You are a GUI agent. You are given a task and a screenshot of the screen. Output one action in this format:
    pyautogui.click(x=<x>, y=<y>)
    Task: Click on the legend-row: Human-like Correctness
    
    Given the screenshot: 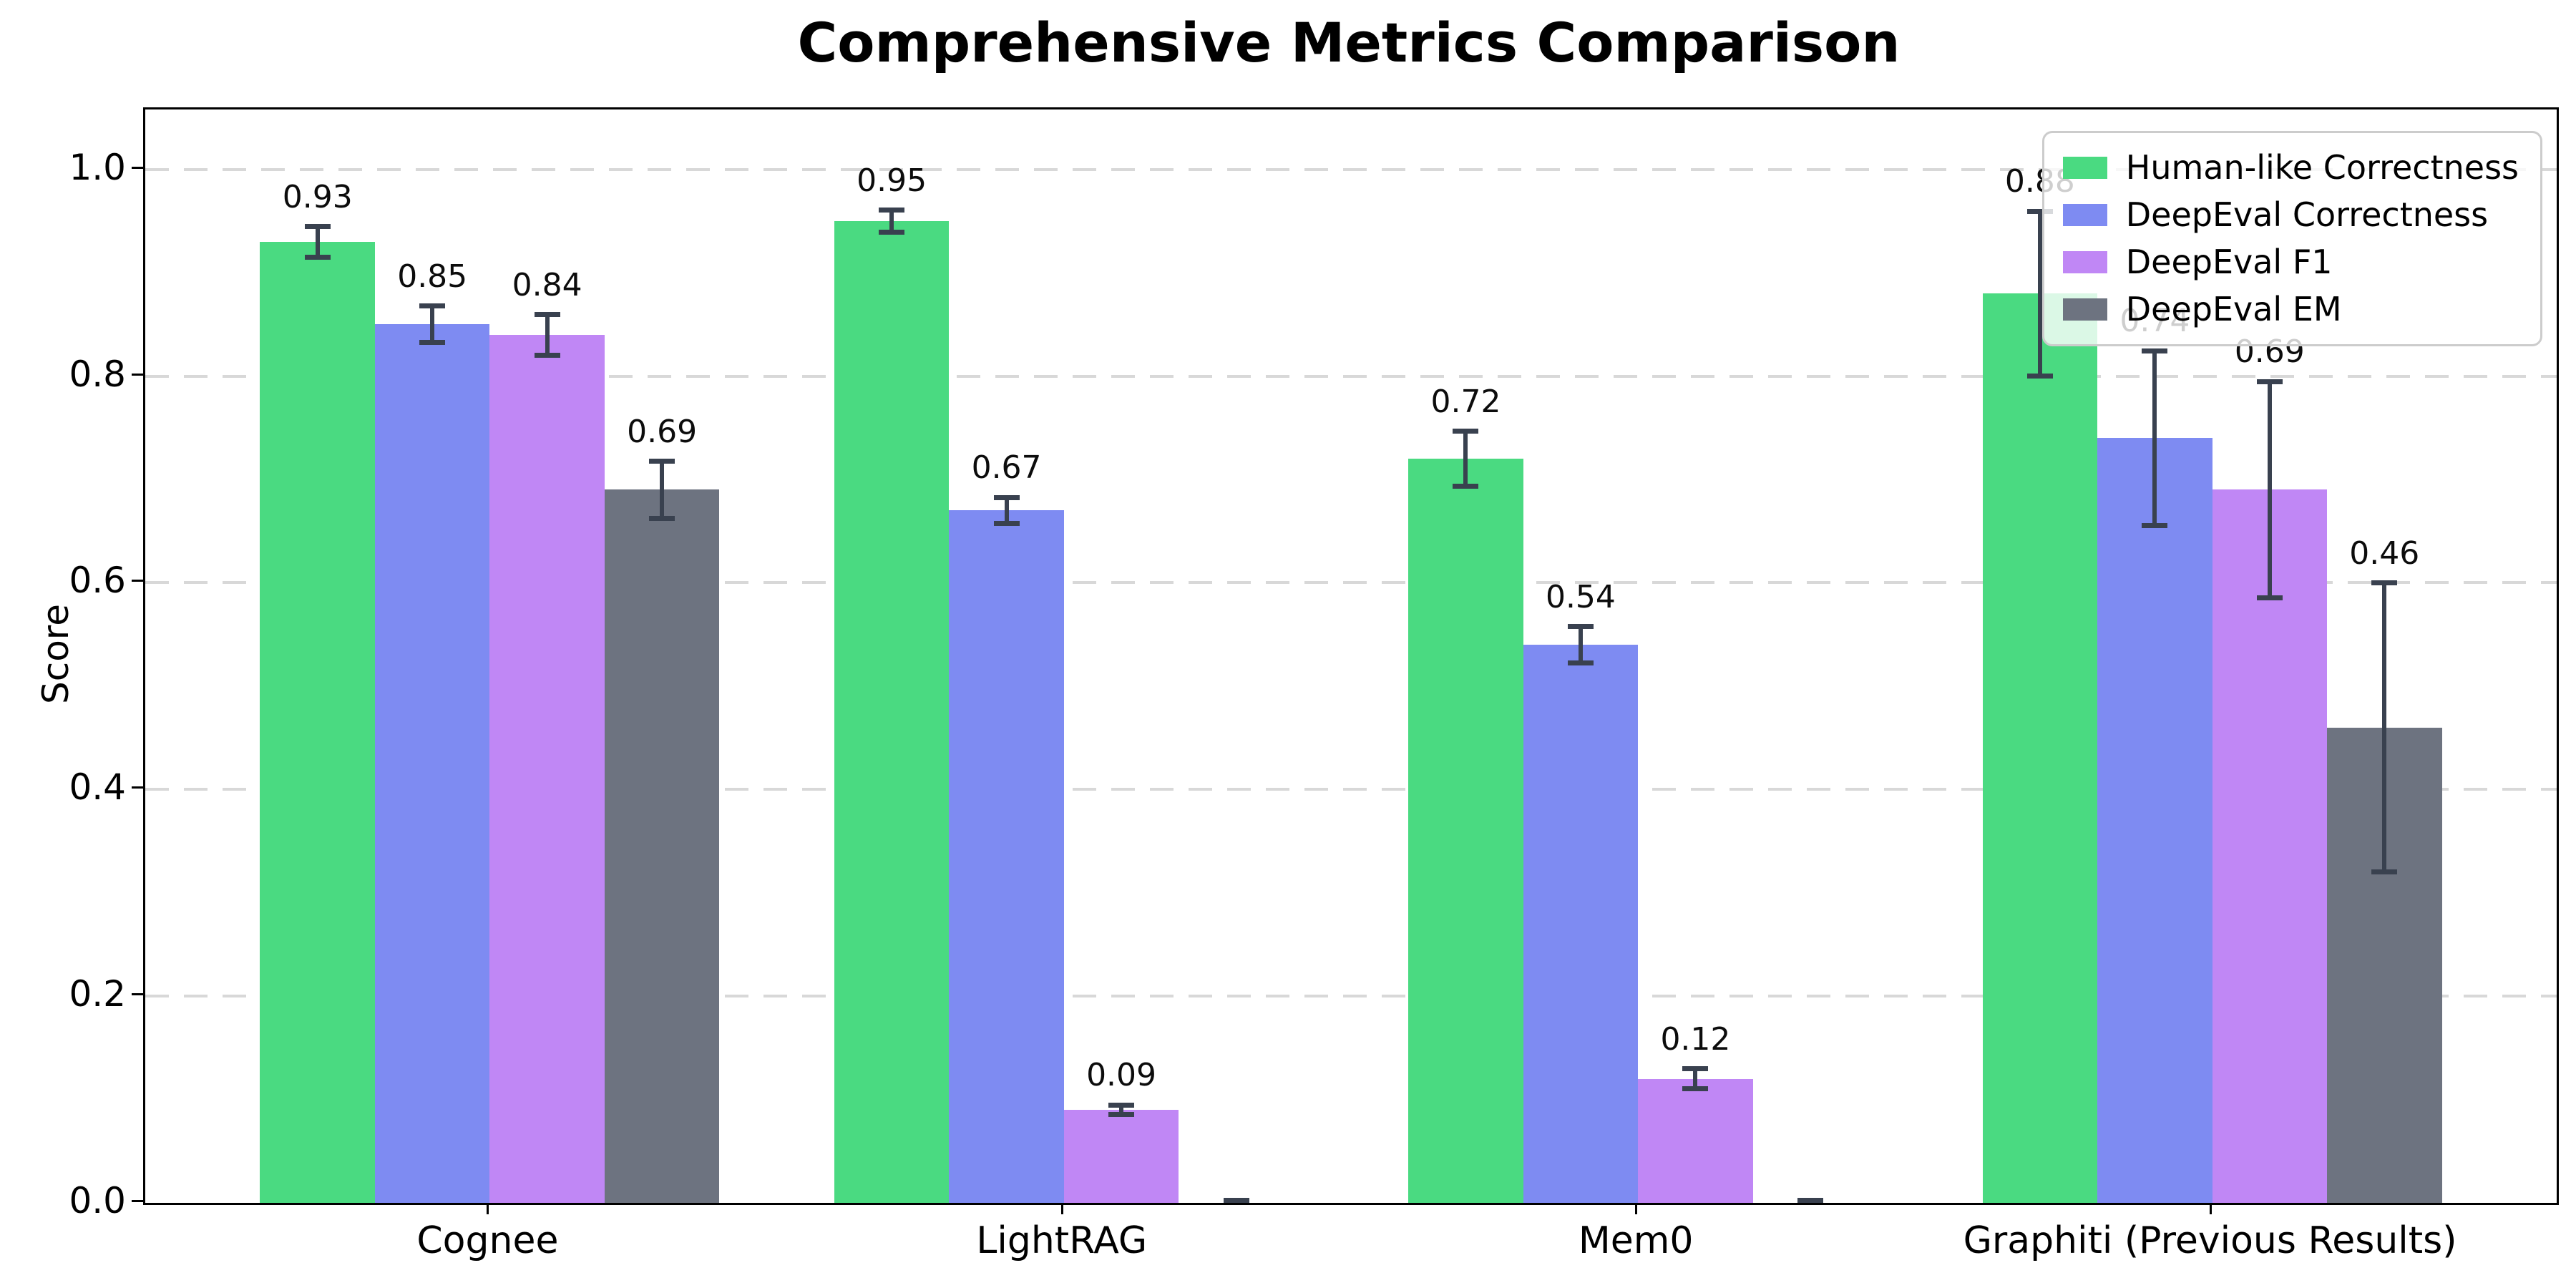 What is the action you would take?
    pyautogui.click(x=2290, y=167)
    